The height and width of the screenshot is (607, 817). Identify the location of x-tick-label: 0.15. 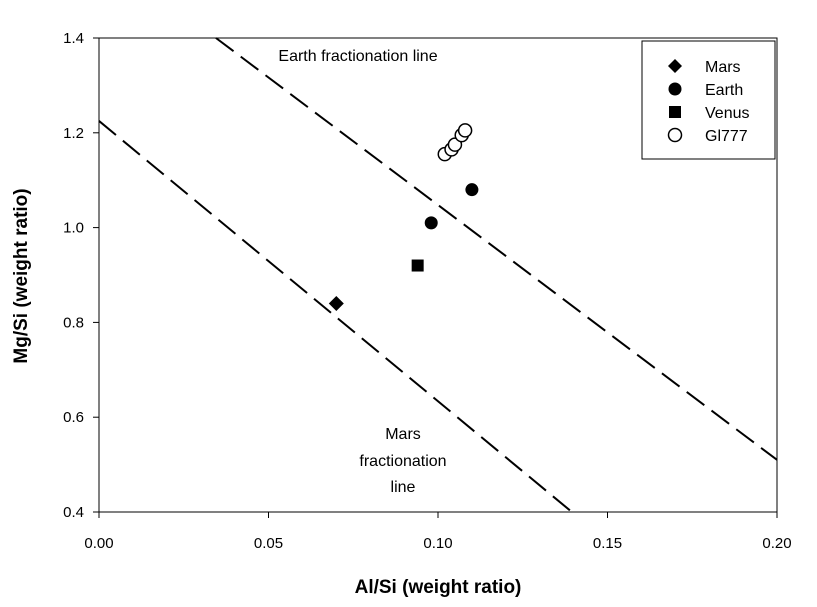
(607, 543).